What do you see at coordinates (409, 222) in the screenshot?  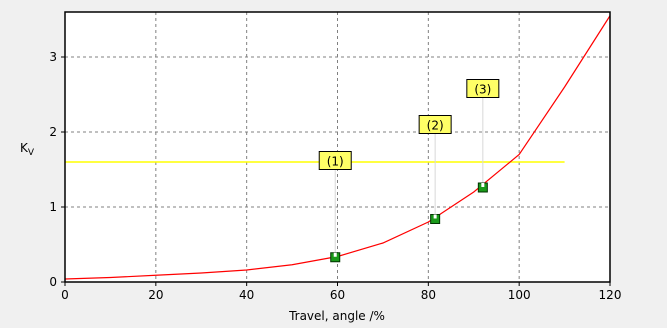 I see `markers` at bounding box center [409, 222].